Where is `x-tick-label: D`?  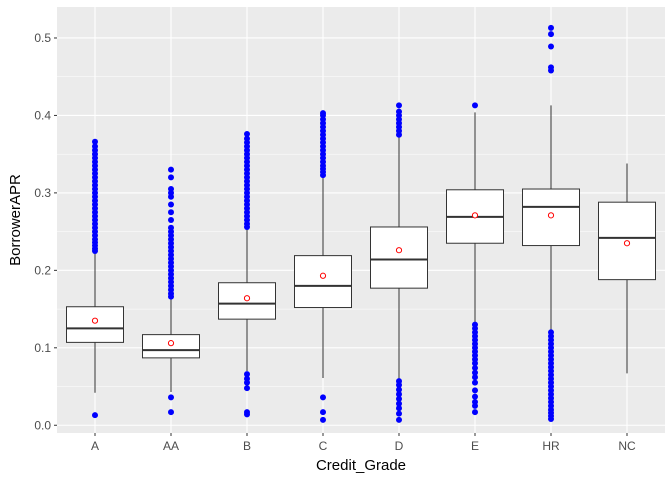
x-tick-label: D is located at coordinates (399, 446).